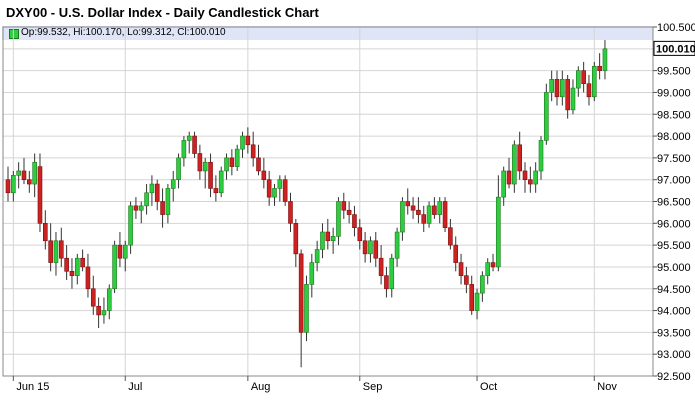 The image size is (695, 404). Describe the element at coordinates (674, 159) in the screenshot. I see `y-tick-label: 97.500` at that location.